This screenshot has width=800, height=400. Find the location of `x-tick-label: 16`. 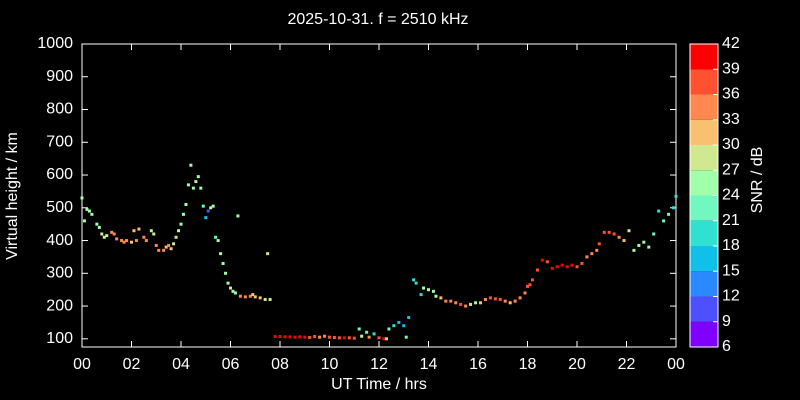

x-tick-label: 16 is located at coordinates (478, 364).